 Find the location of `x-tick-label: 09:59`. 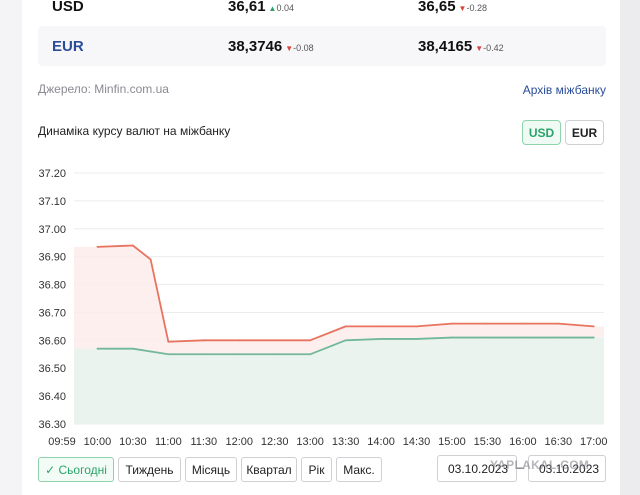

x-tick-label: 09:59 is located at coordinates (62, 442).